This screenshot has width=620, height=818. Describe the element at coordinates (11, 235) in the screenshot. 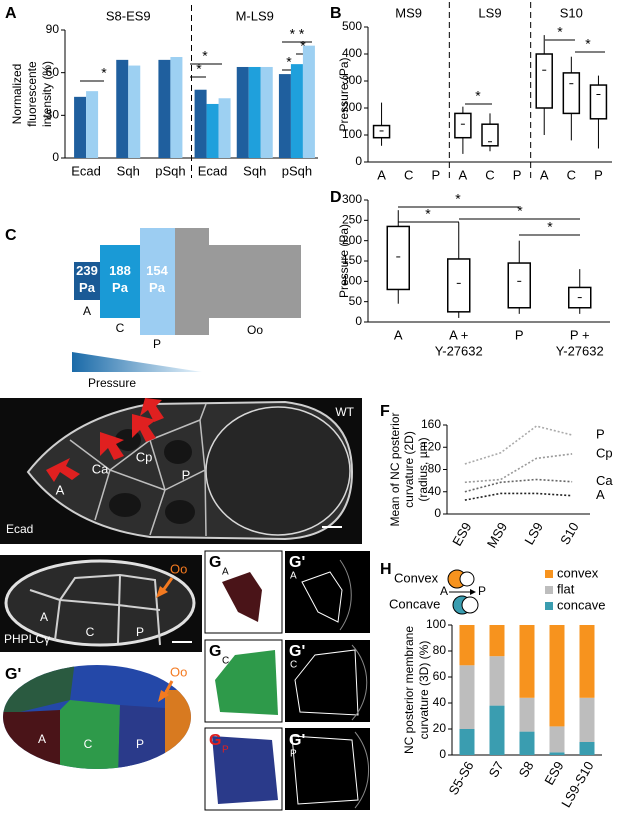

I see `panel-label: C` at that location.